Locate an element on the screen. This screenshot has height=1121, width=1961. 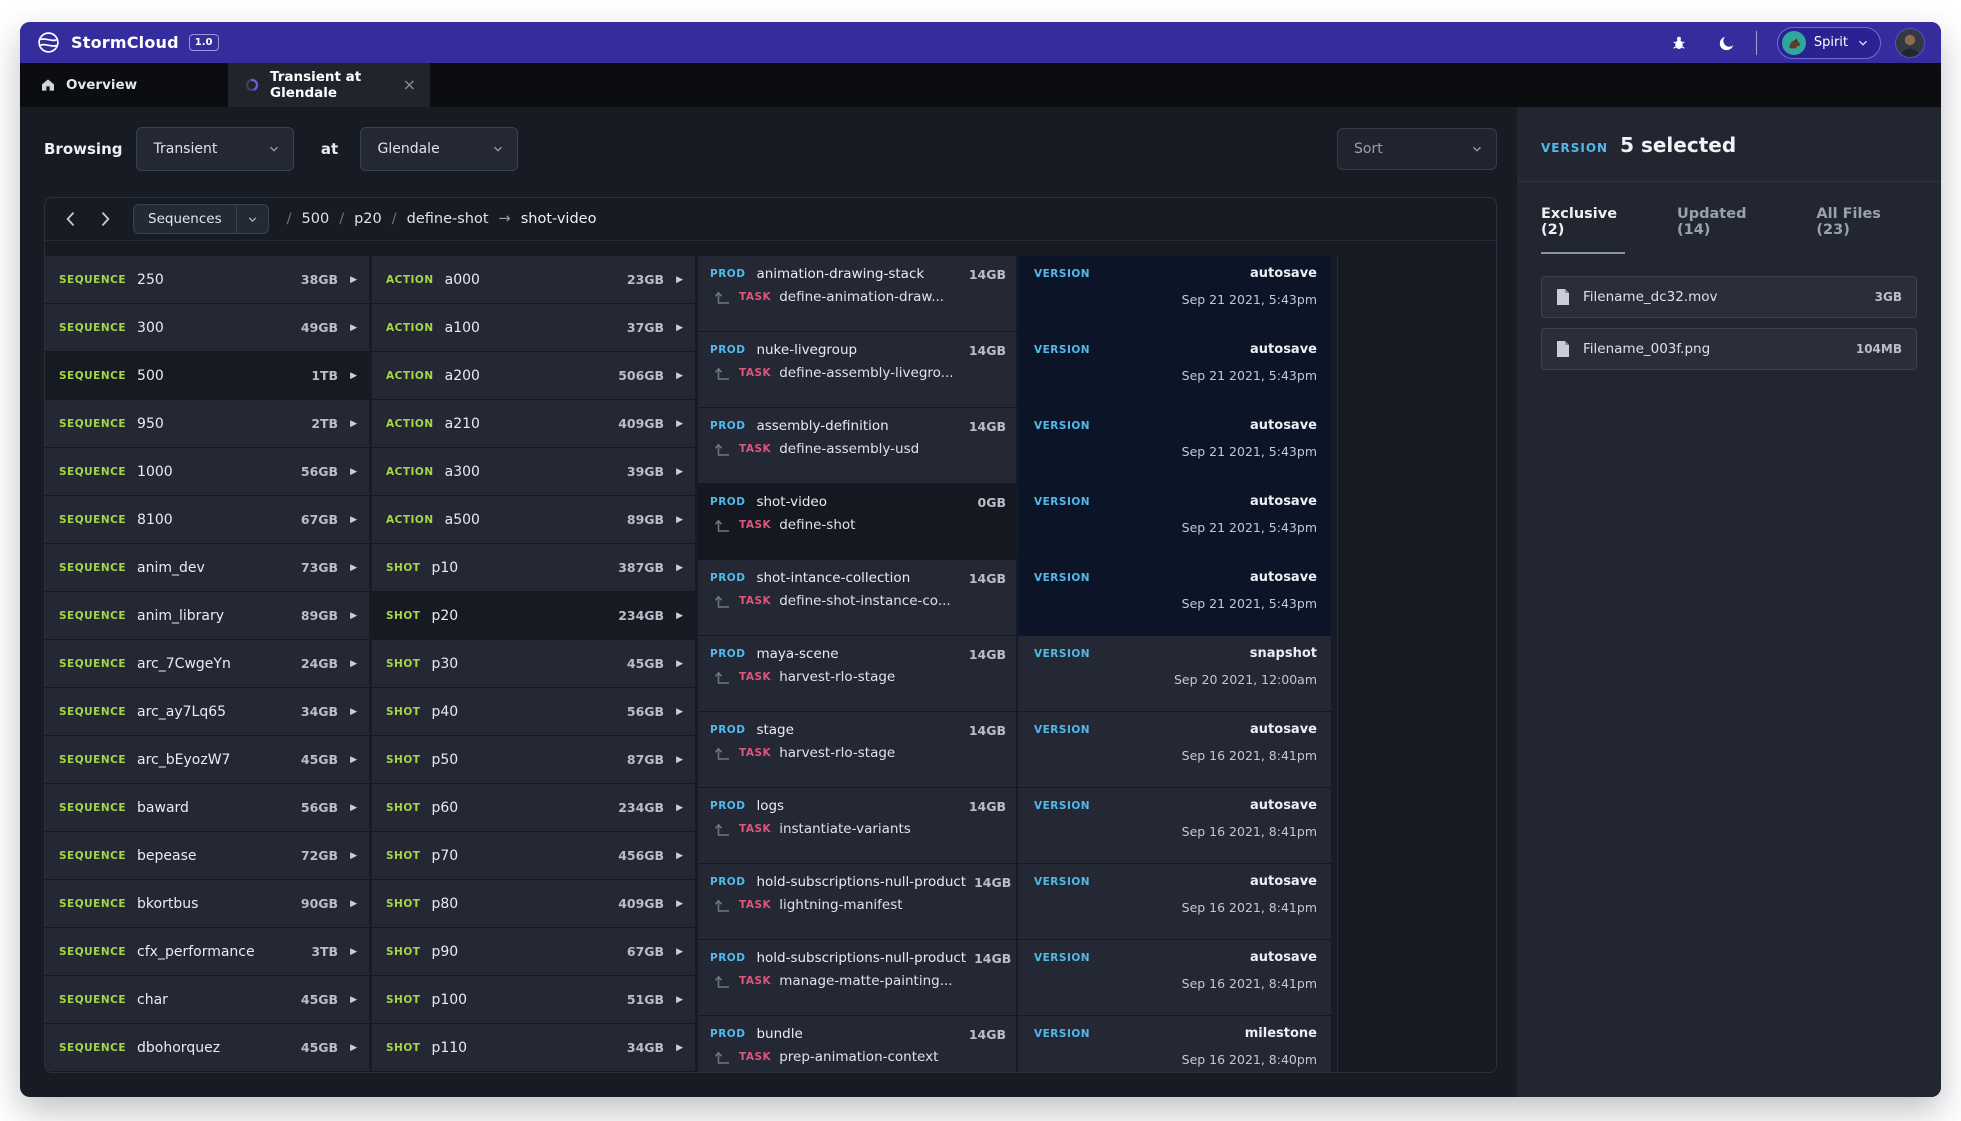
root-type-select: Sequences is located at coordinates (201, 219).